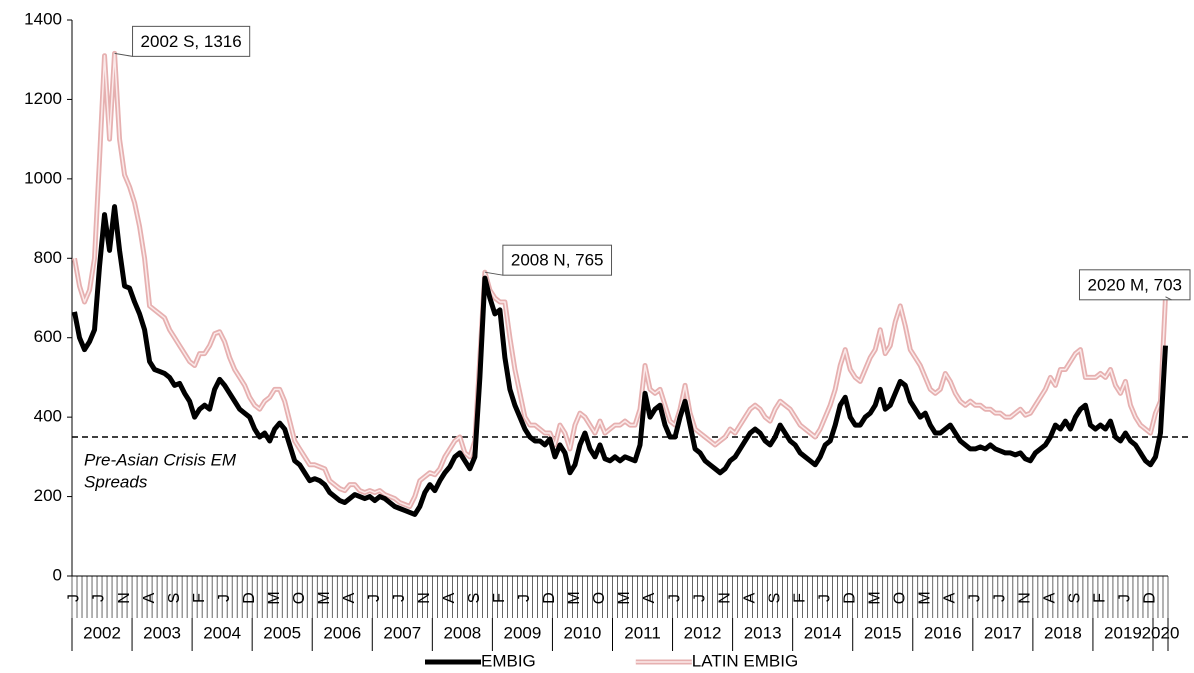  I want to click on y-tick-label: 800, so click(48, 257).